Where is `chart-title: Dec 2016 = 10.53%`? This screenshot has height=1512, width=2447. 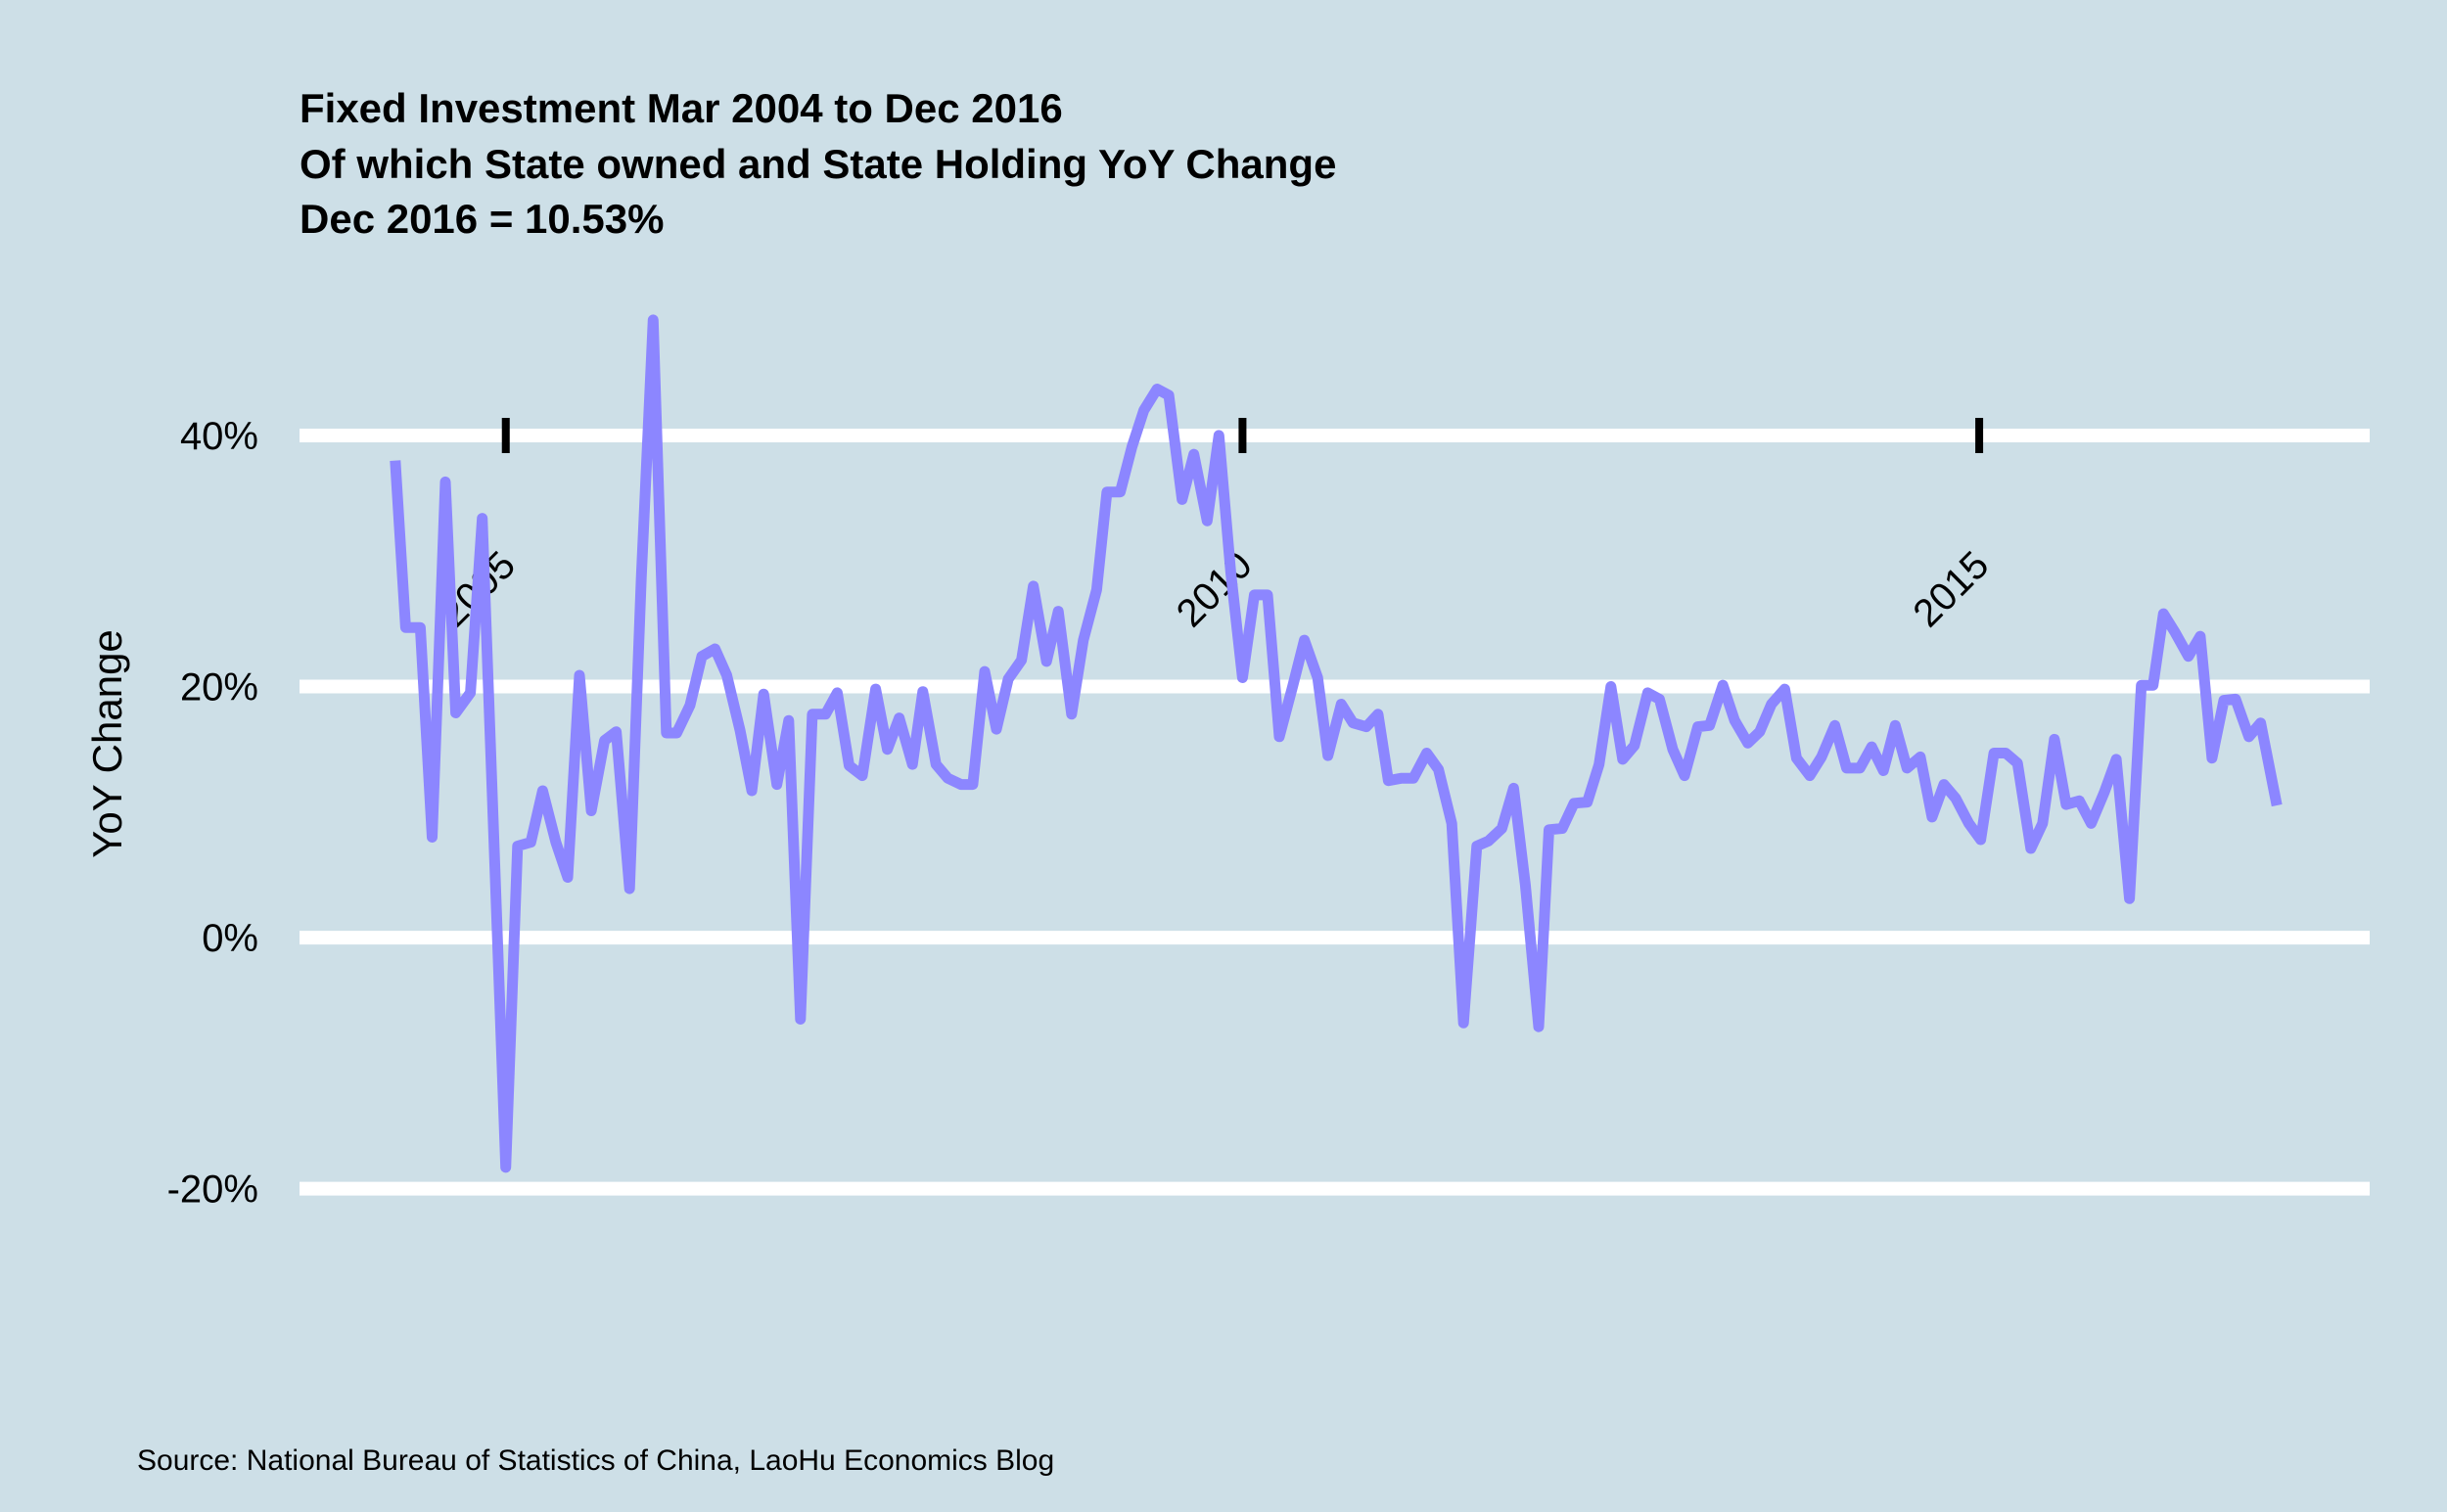 chart-title: Dec 2016 = 10.53% is located at coordinates (482, 219).